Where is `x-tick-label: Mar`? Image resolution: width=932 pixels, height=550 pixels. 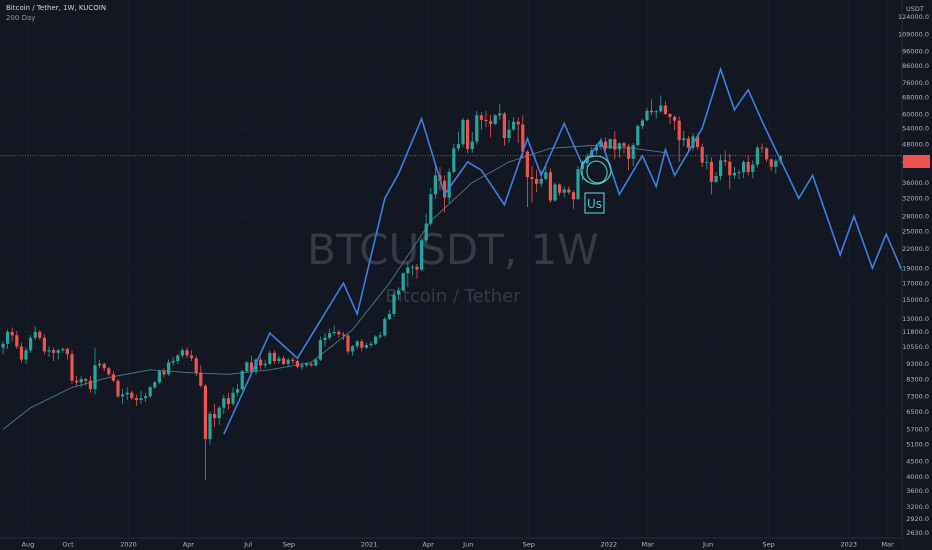 x-tick-label: Mar is located at coordinates (887, 545).